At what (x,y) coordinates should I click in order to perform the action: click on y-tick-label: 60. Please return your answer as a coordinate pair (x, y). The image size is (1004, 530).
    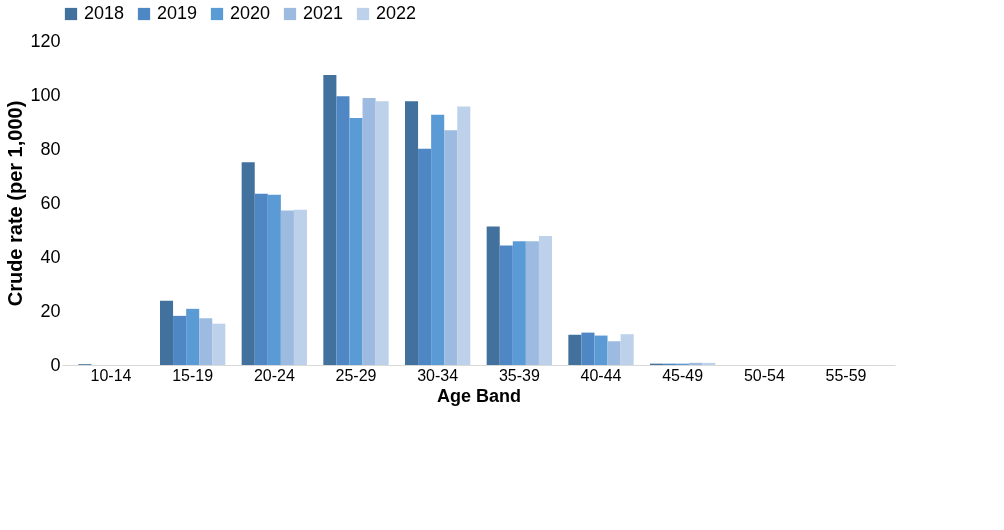
    Looking at the image, I should click on (50, 202).